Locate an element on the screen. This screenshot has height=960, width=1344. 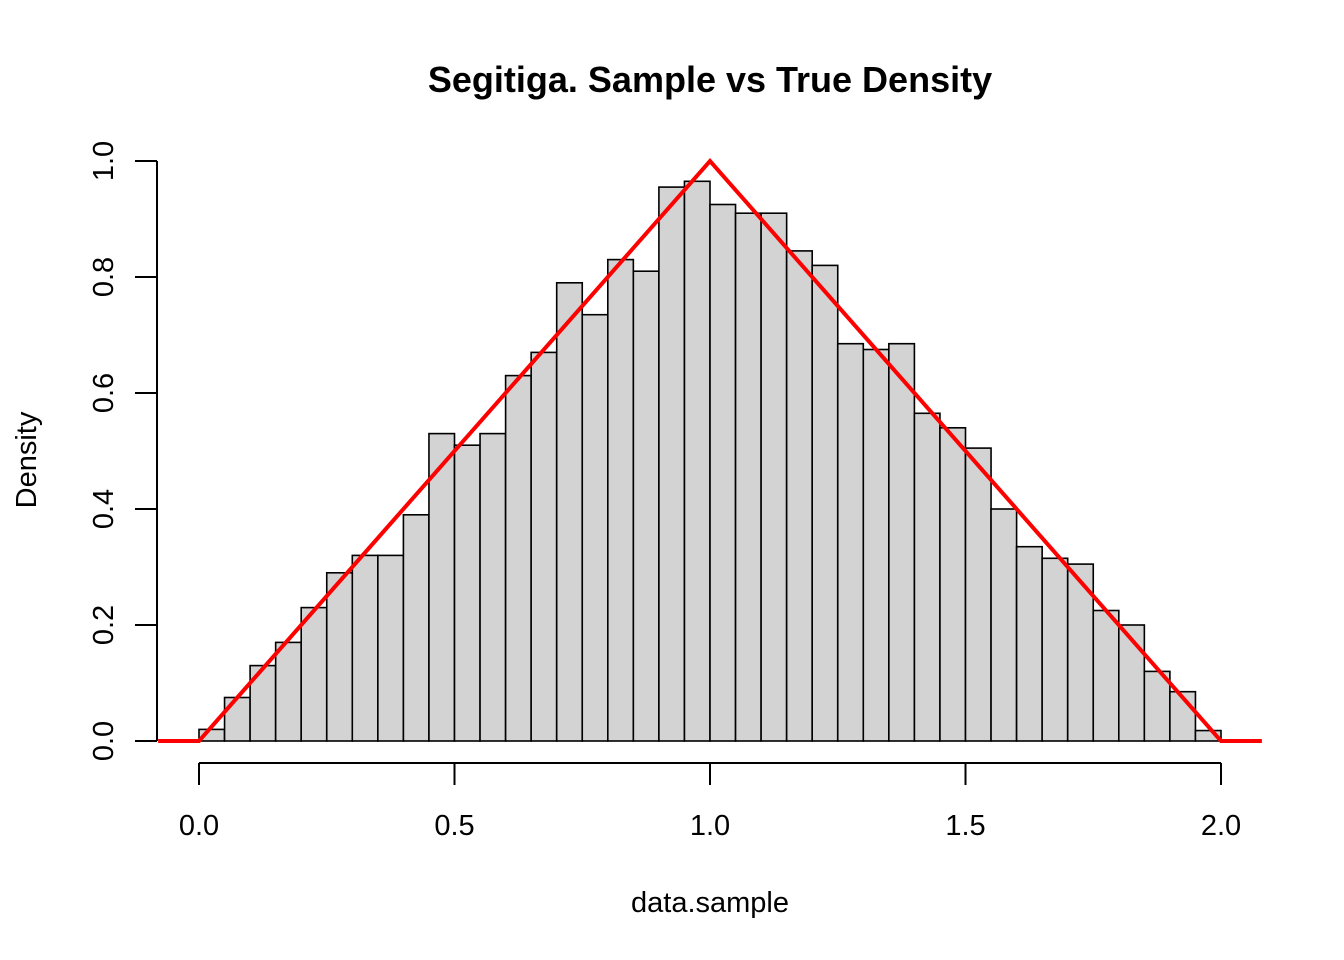
x-axis: 0.0 0.5 1.0 1.5 2.0 is located at coordinates (710, 802).